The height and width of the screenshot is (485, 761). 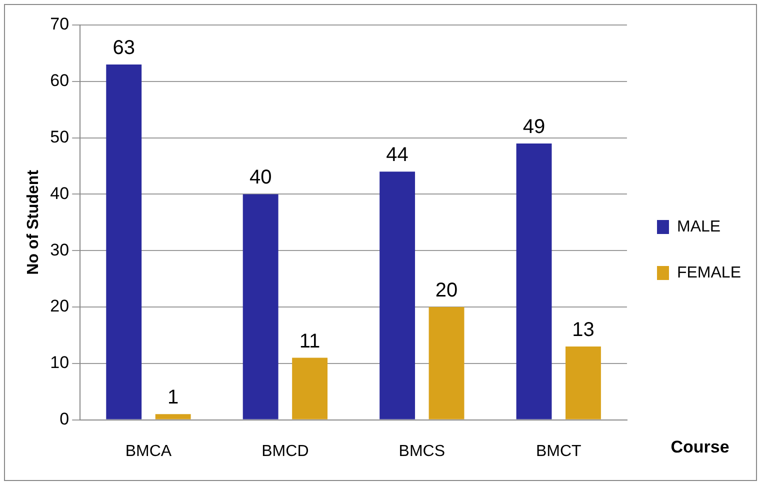 What do you see at coordinates (698, 227) in the screenshot?
I see `legend-label: MALE` at bounding box center [698, 227].